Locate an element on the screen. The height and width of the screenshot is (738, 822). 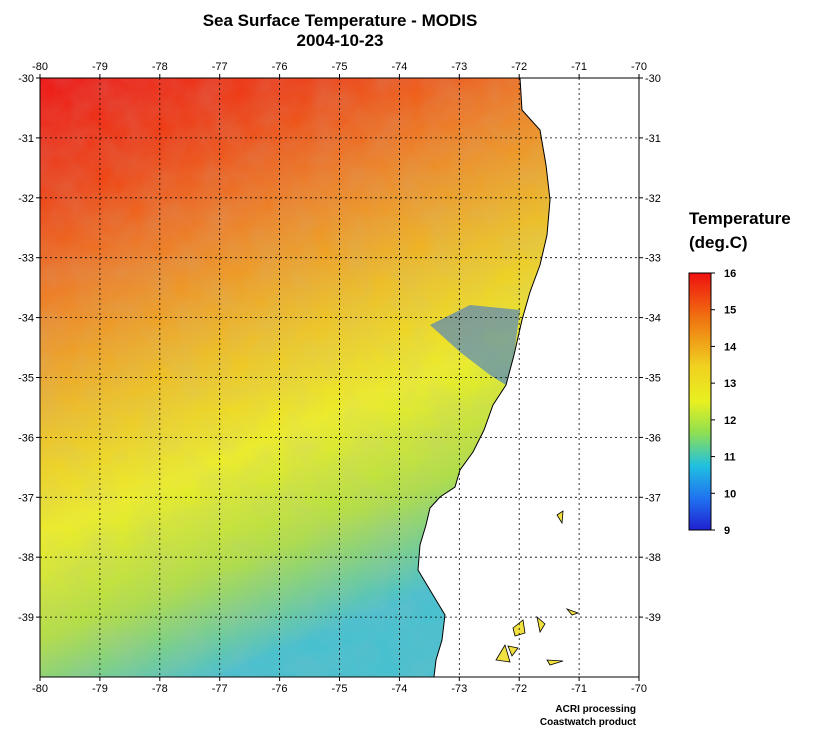
legend-title: Temperature is located at coordinates (740, 218).